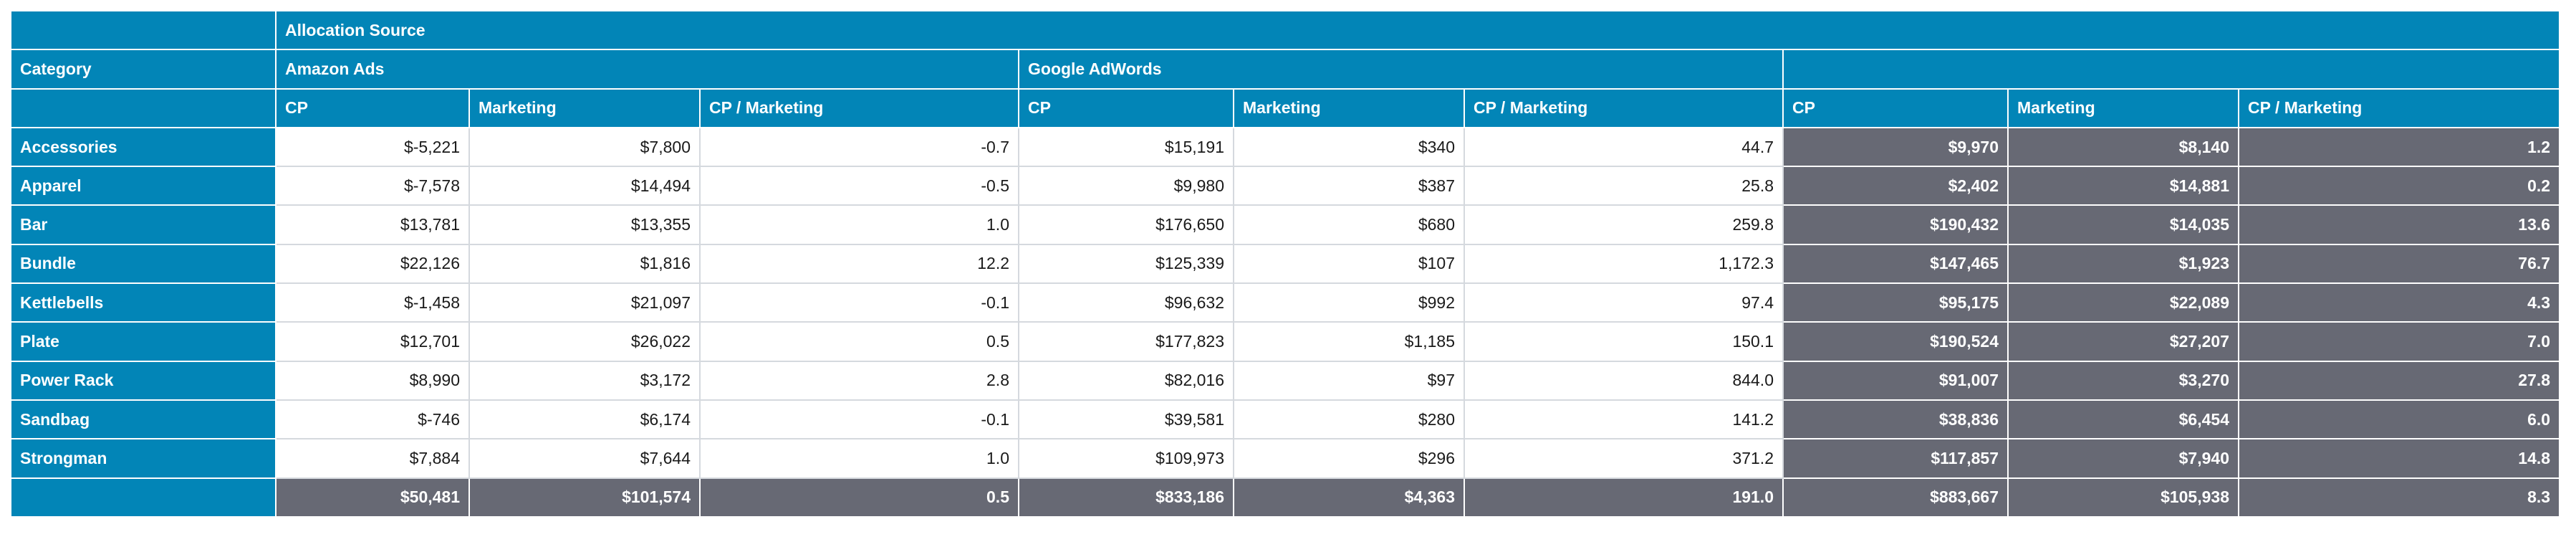 This screenshot has height=542, width=2576. Describe the element at coordinates (372, 497) in the screenshot. I see `column-total-cell: $50,481` at that location.